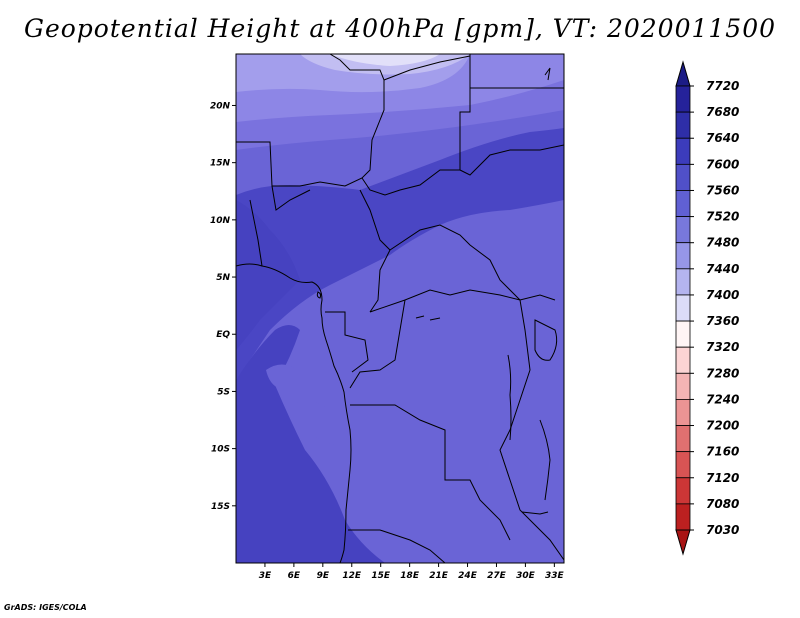 Image resolution: width=800 pixels, height=618 pixels. What do you see at coordinates (722, 138) in the screenshot?
I see `colorbar-label: 7640` at bounding box center [722, 138].